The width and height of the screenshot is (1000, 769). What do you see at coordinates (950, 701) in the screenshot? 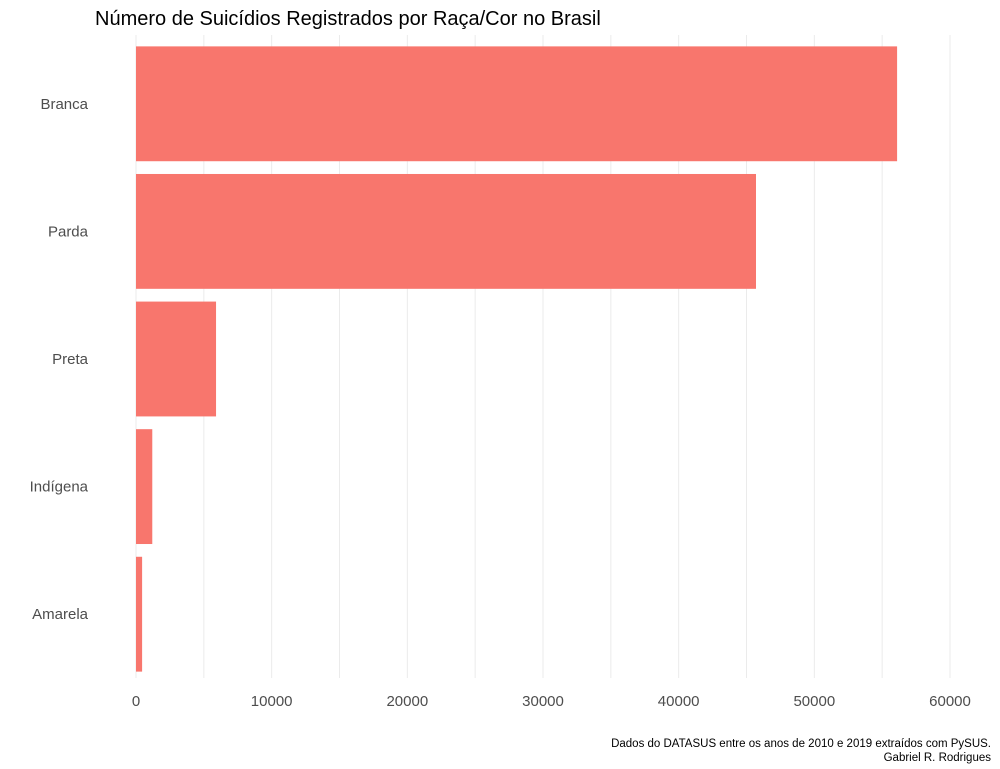
I see `x-tick-label: 60000` at bounding box center [950, 701].